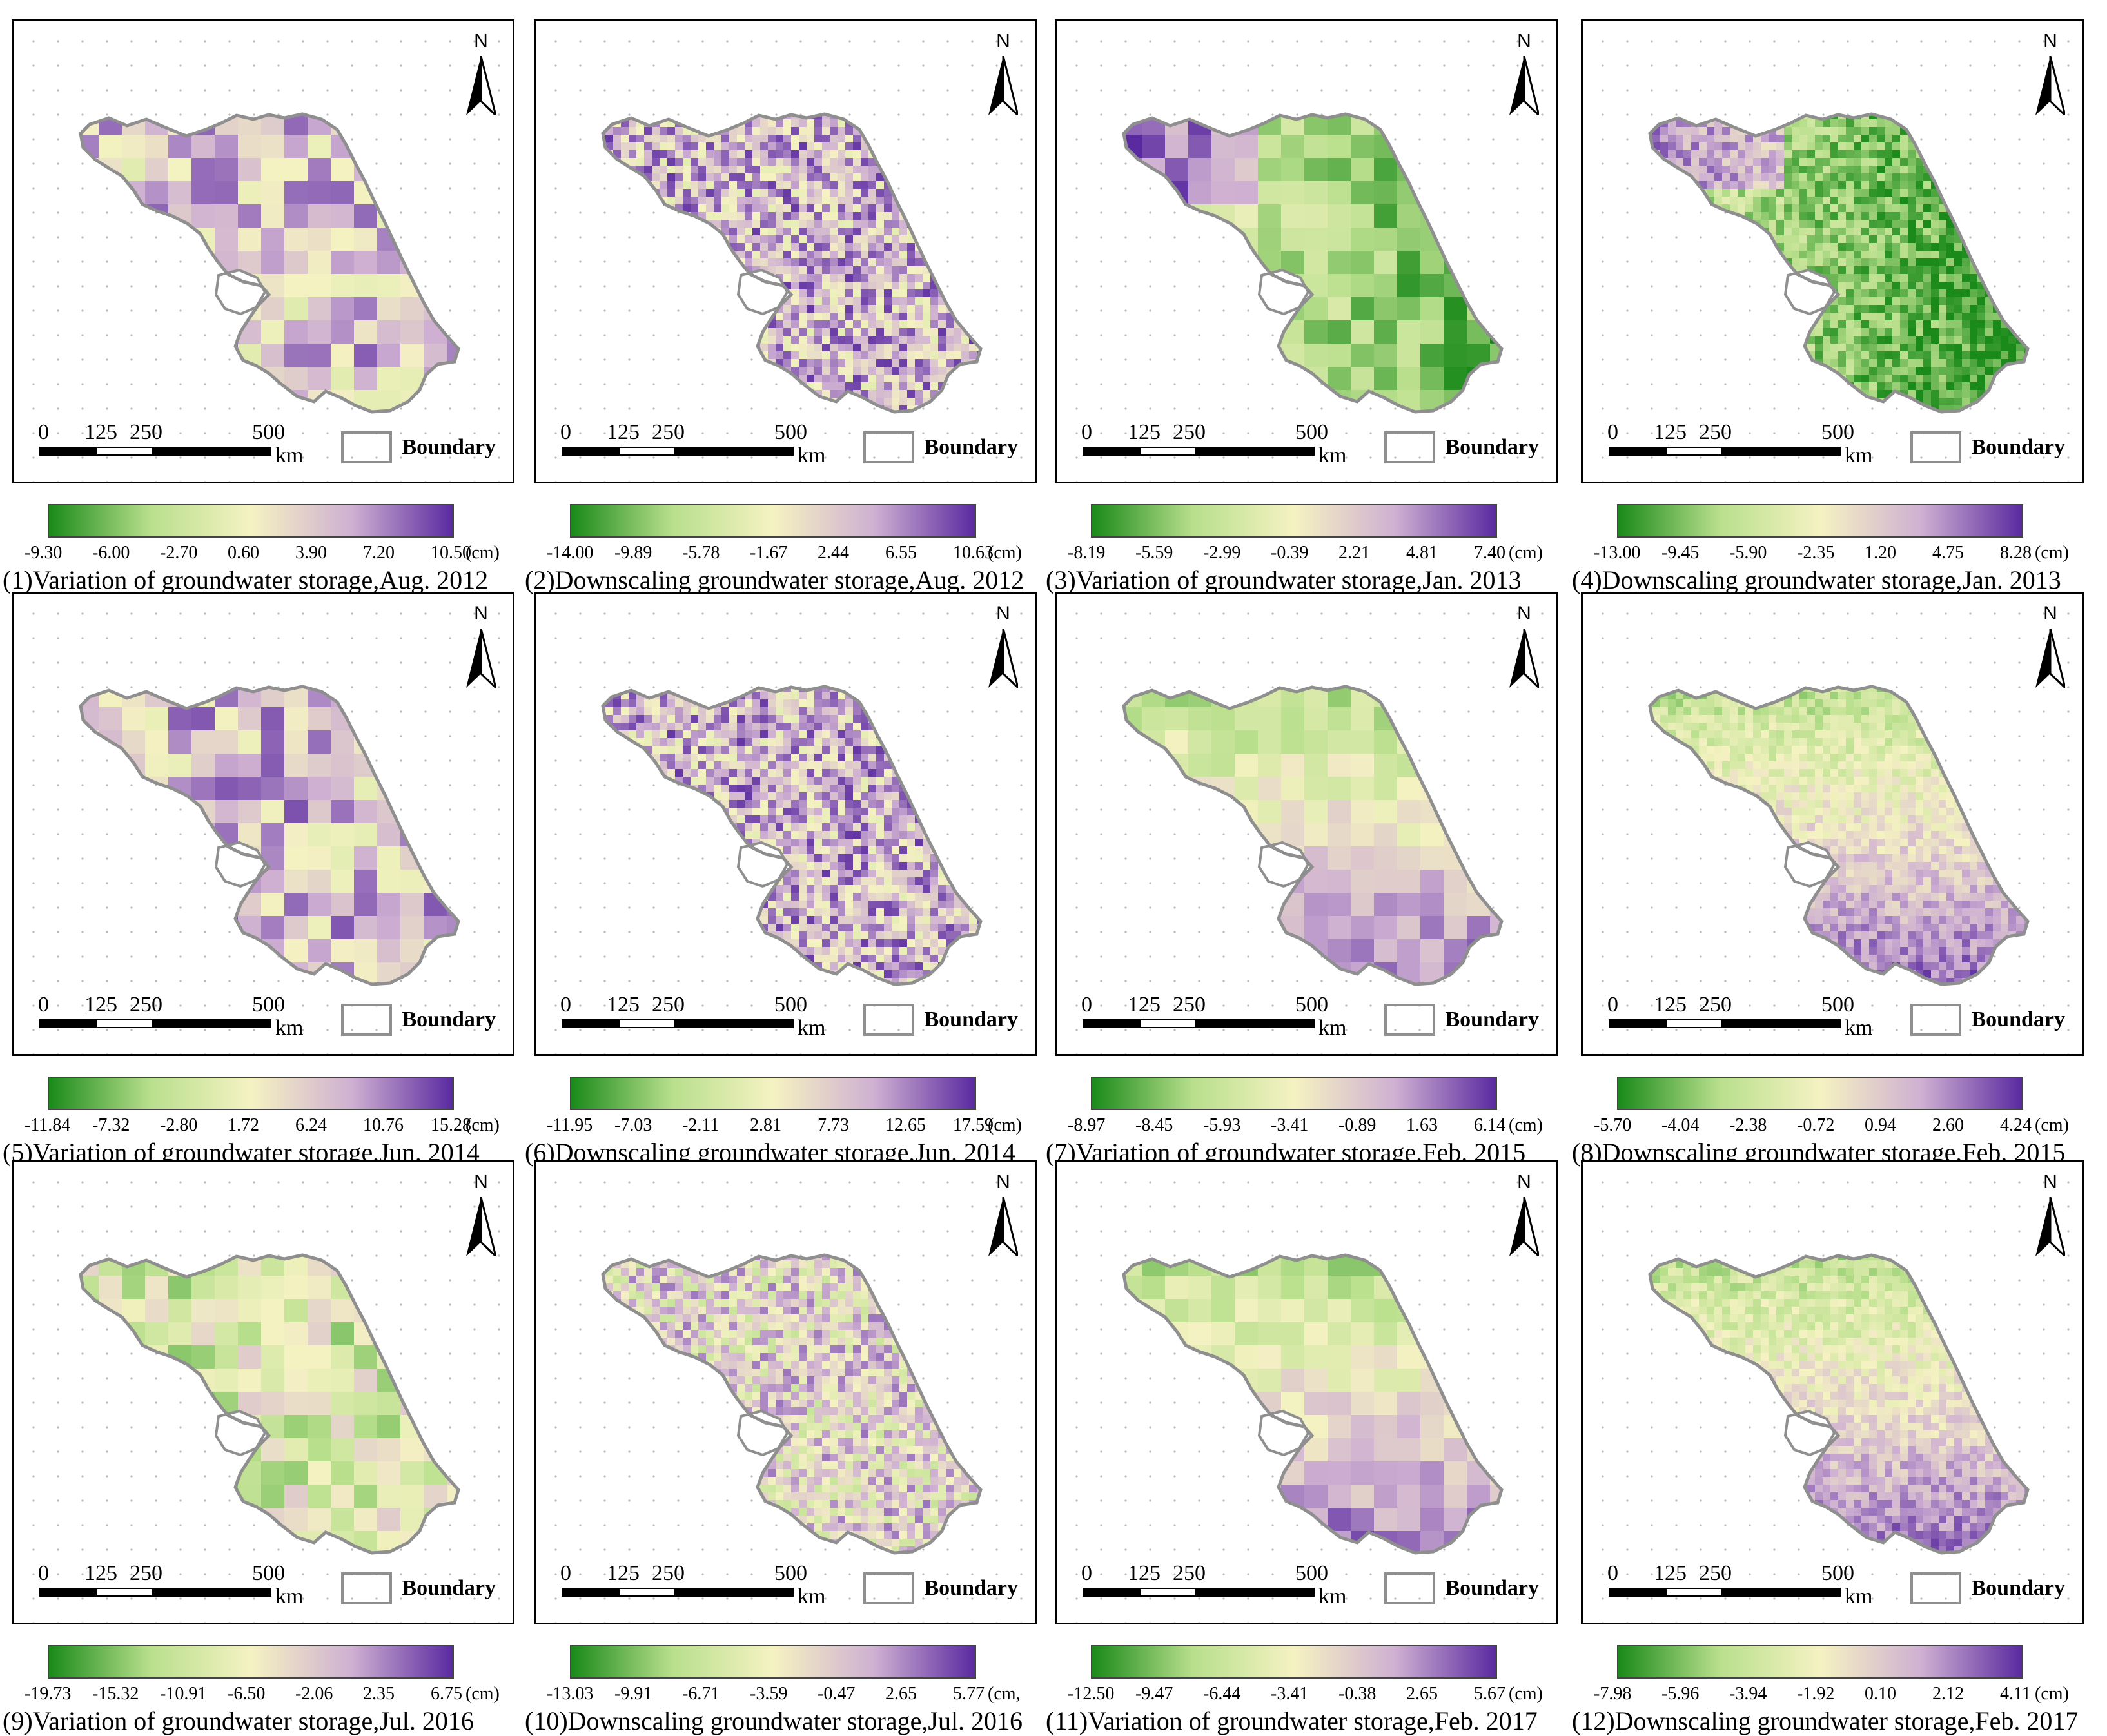 The image size is (2107, 1736). Describe the element at coordinates (2050, 1226) in the screenshot. I see `north-arrow-icon` at that location.